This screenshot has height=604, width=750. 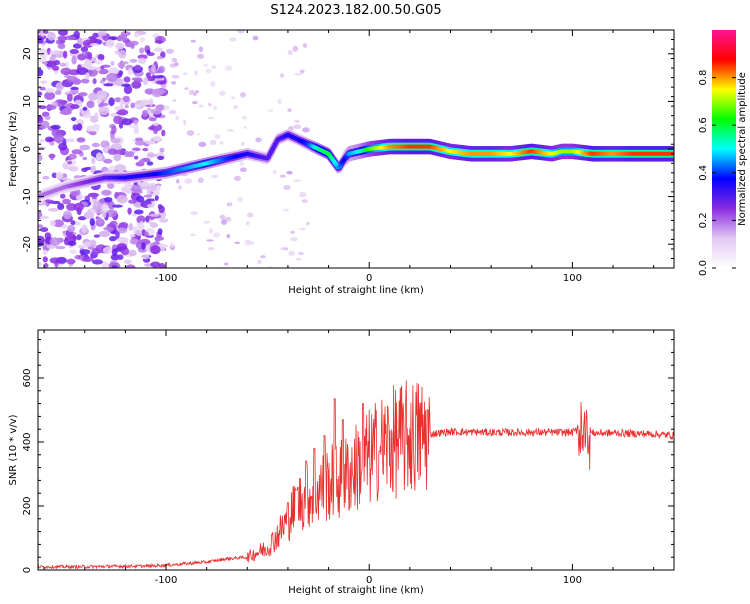 What do you see at coordinates (27, 101) in the screenshot?
I see `y-tick-label: 10` at bounding box center [27, 101].